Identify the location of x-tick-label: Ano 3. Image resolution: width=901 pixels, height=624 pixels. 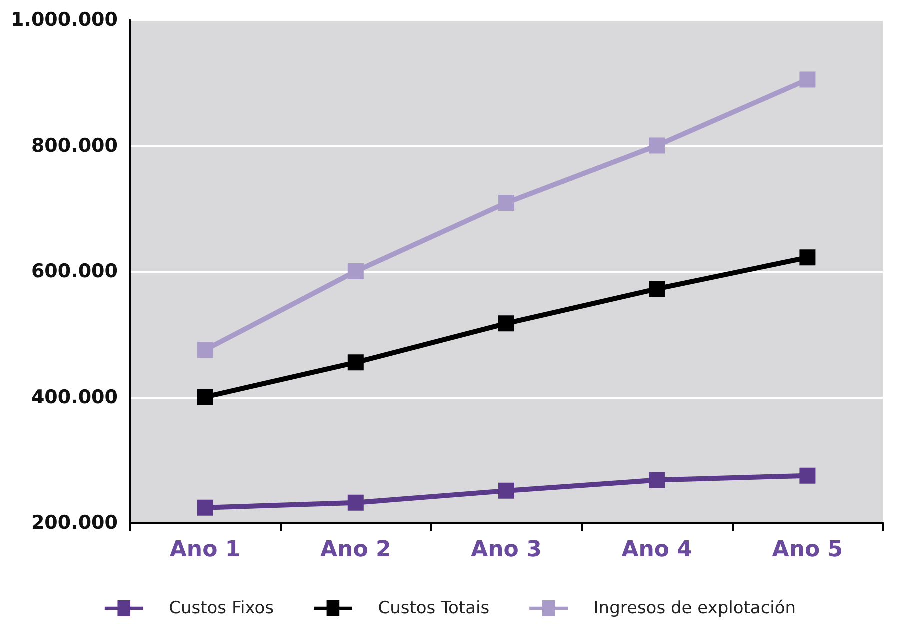
(506, 550).